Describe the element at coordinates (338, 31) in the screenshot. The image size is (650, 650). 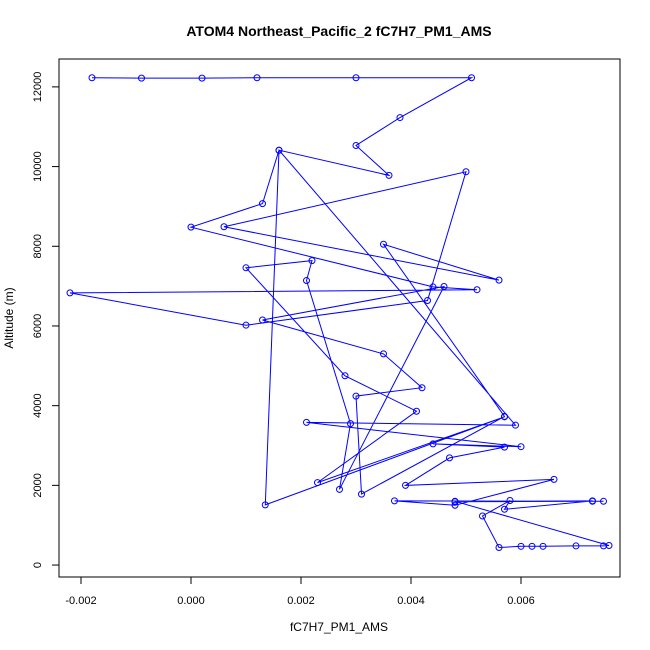
I see `chart-title: ATOM4 Northeast_Pacific_2 fC7H7_PM1_AMS` at that location.